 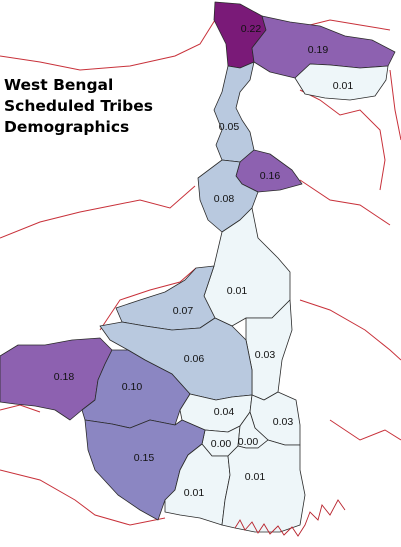 I want to click on district-cooch-behar, so click(x=341, y=82).